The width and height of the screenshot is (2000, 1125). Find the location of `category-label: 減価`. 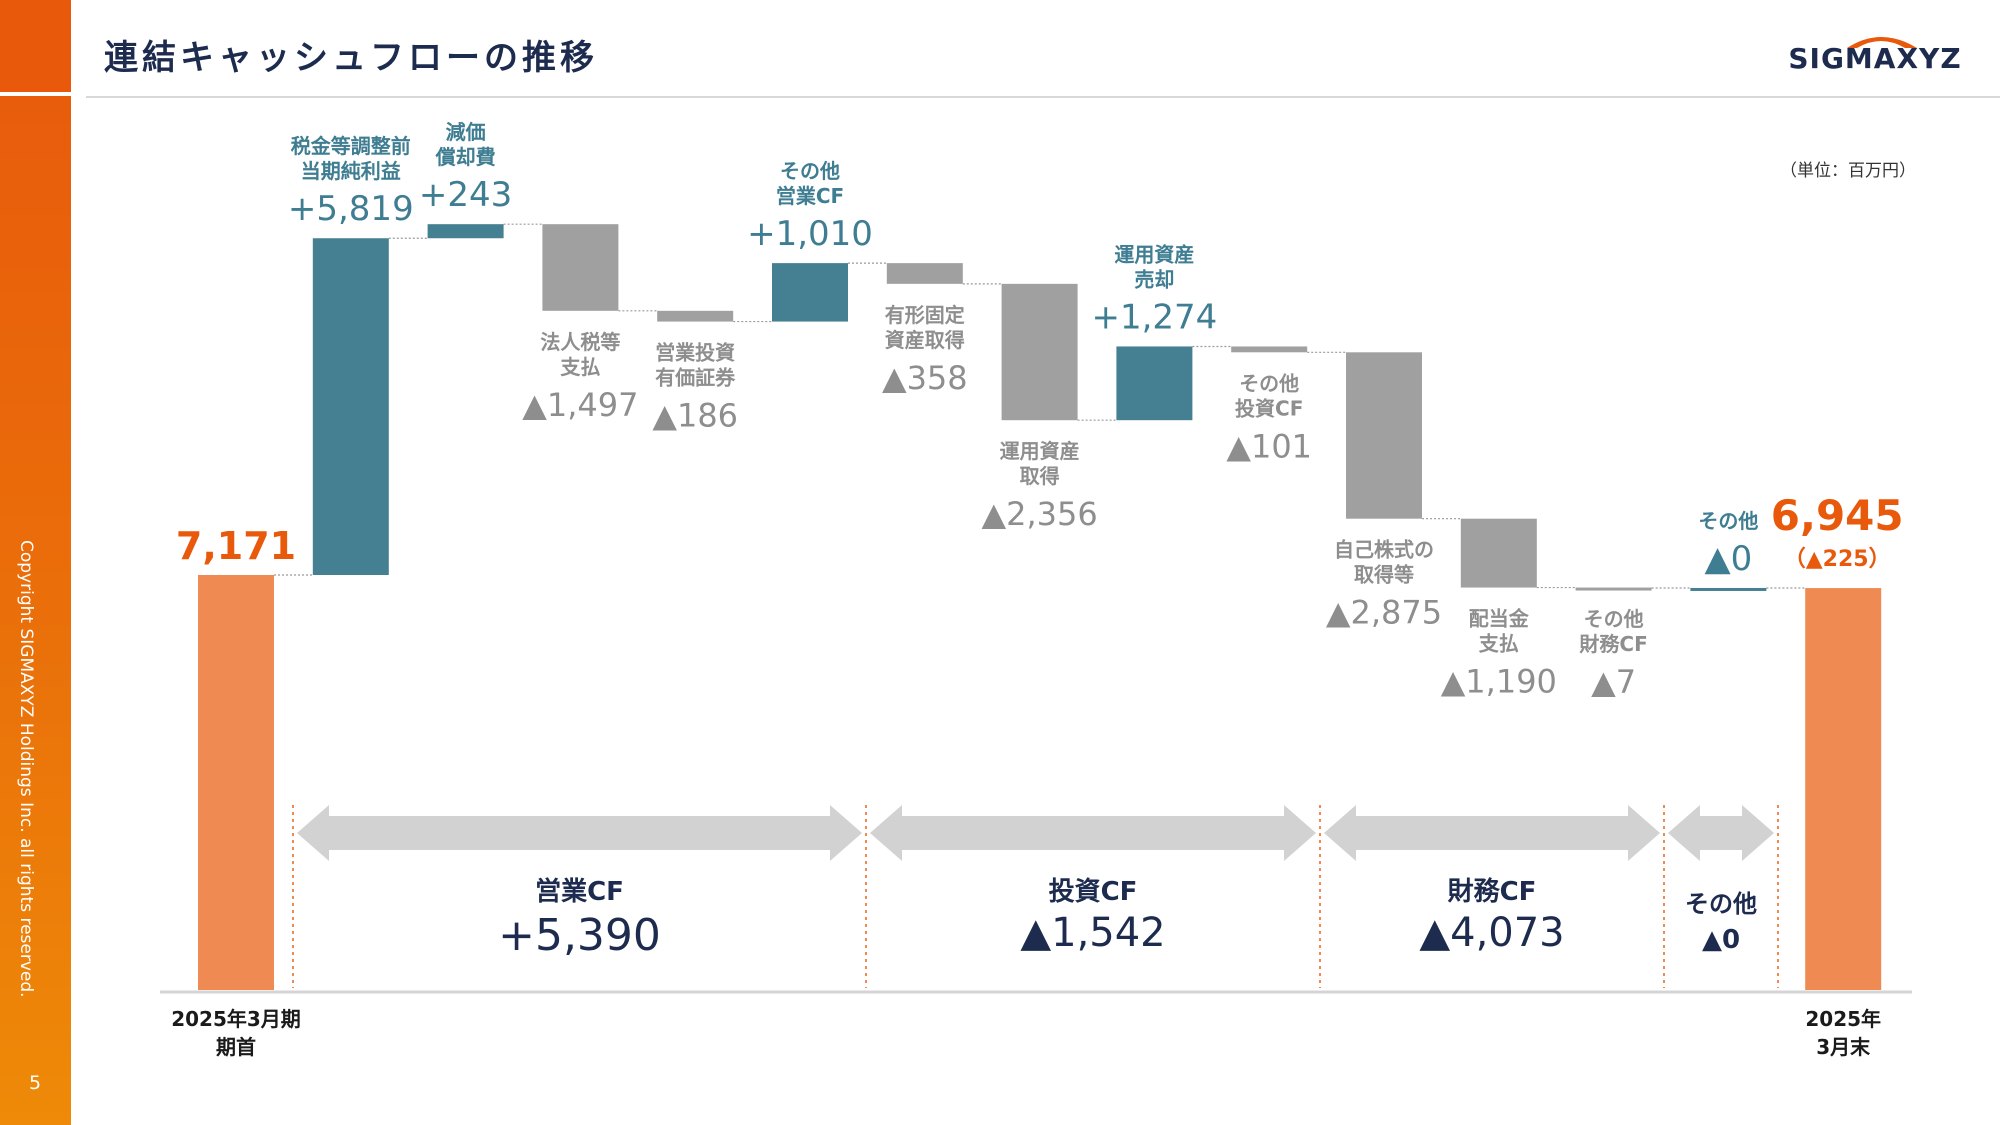

category-label: 減価 is located at coordinates (466, 132).